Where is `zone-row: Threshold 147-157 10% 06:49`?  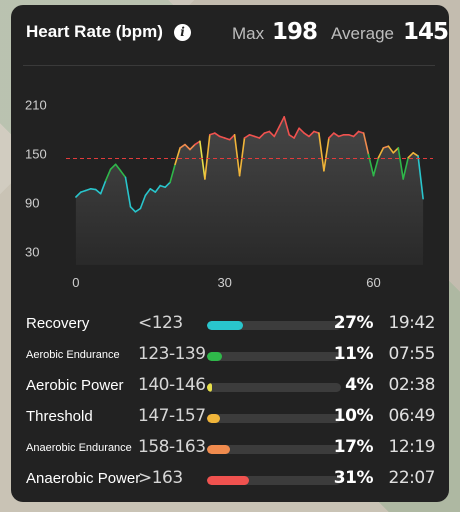 zone-row: Threshold 147-157 10% 06:49 is located at coordinates (230, 417).